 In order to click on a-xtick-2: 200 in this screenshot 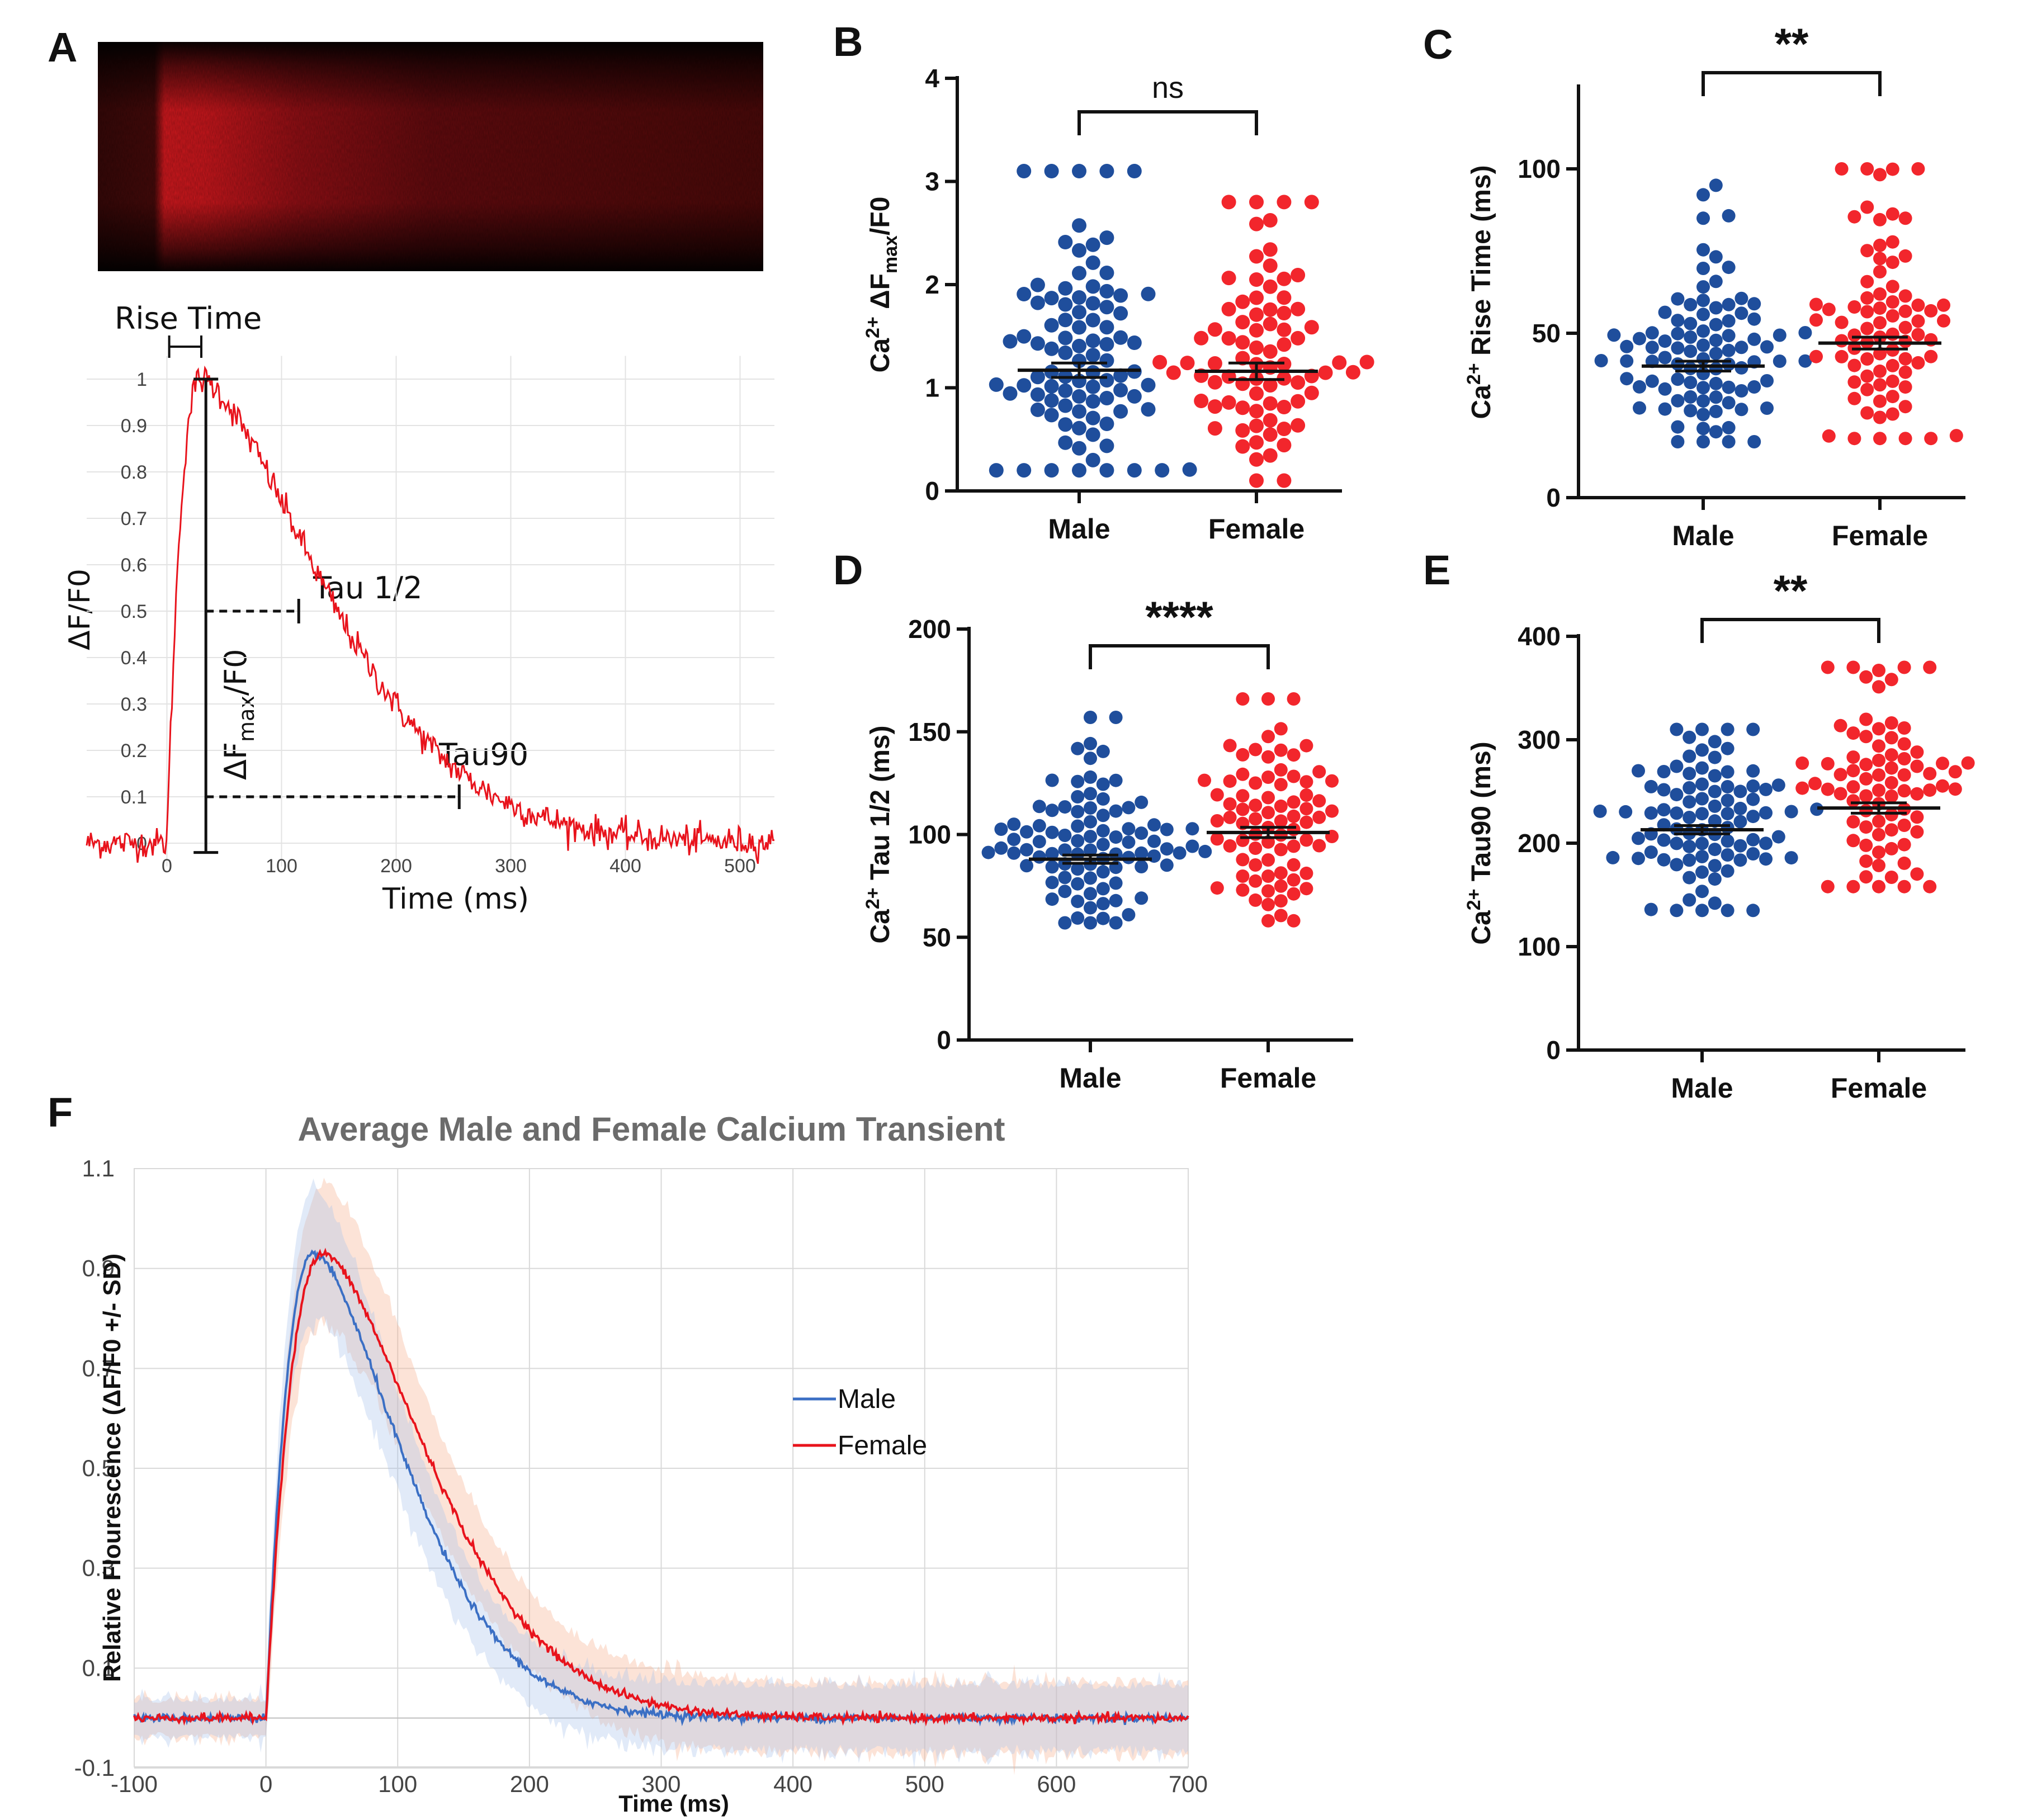, I will do `click(396, 866)`.